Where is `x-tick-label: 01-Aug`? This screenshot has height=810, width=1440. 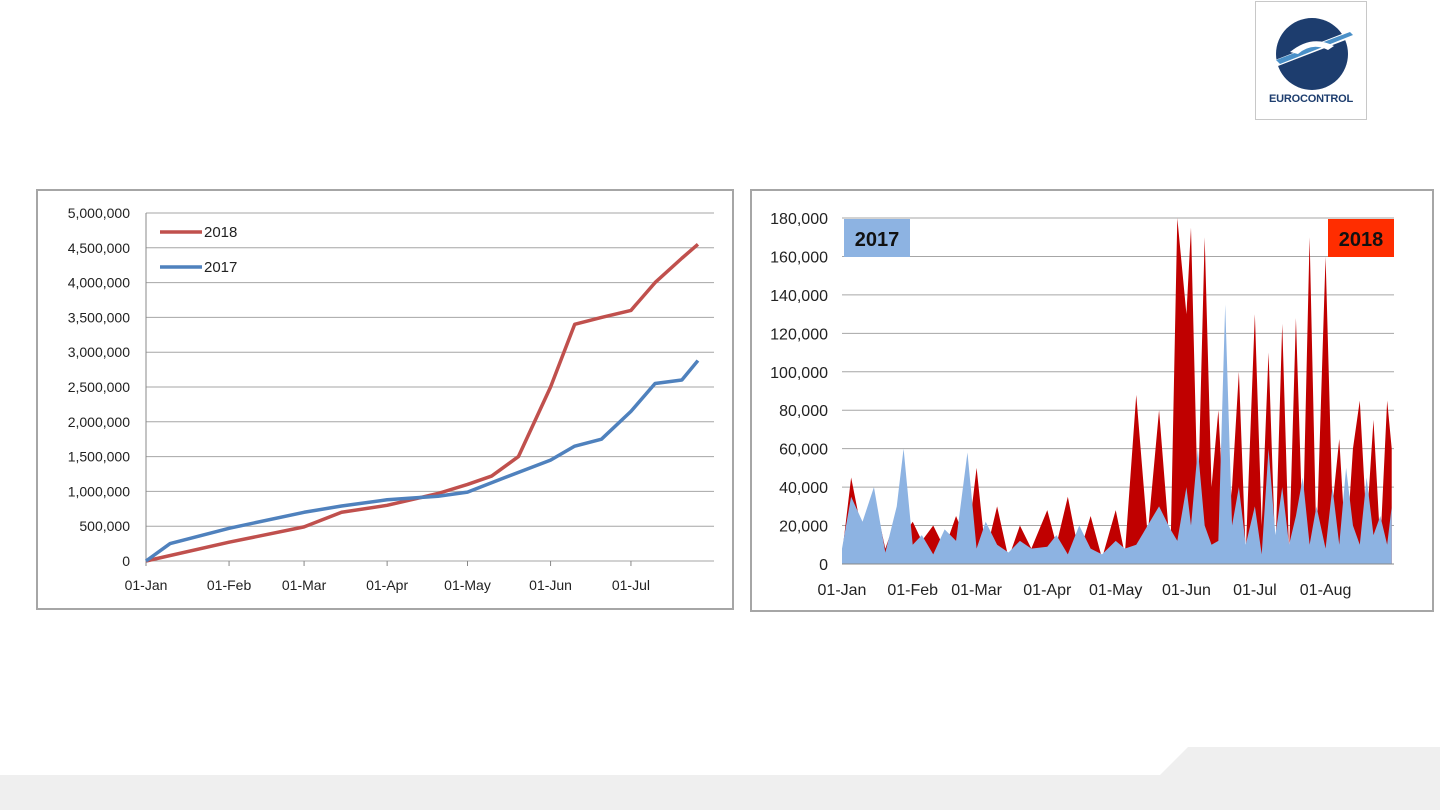 x-tick-label: 01-Aug is located at coordinates (1326, 590).